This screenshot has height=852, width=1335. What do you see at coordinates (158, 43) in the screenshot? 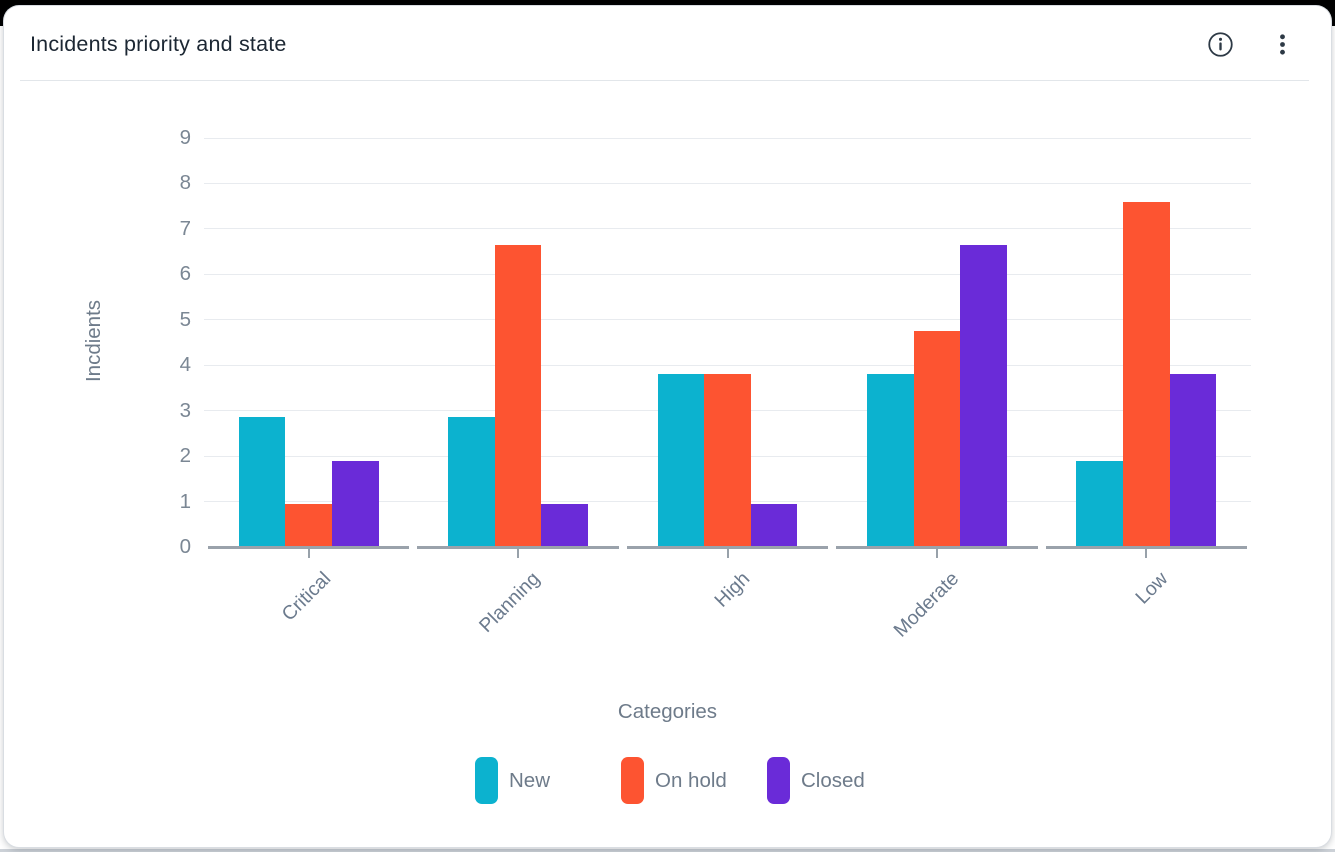
I see `widget-title: Incidents priority and state` at bounding box center [158, 43].